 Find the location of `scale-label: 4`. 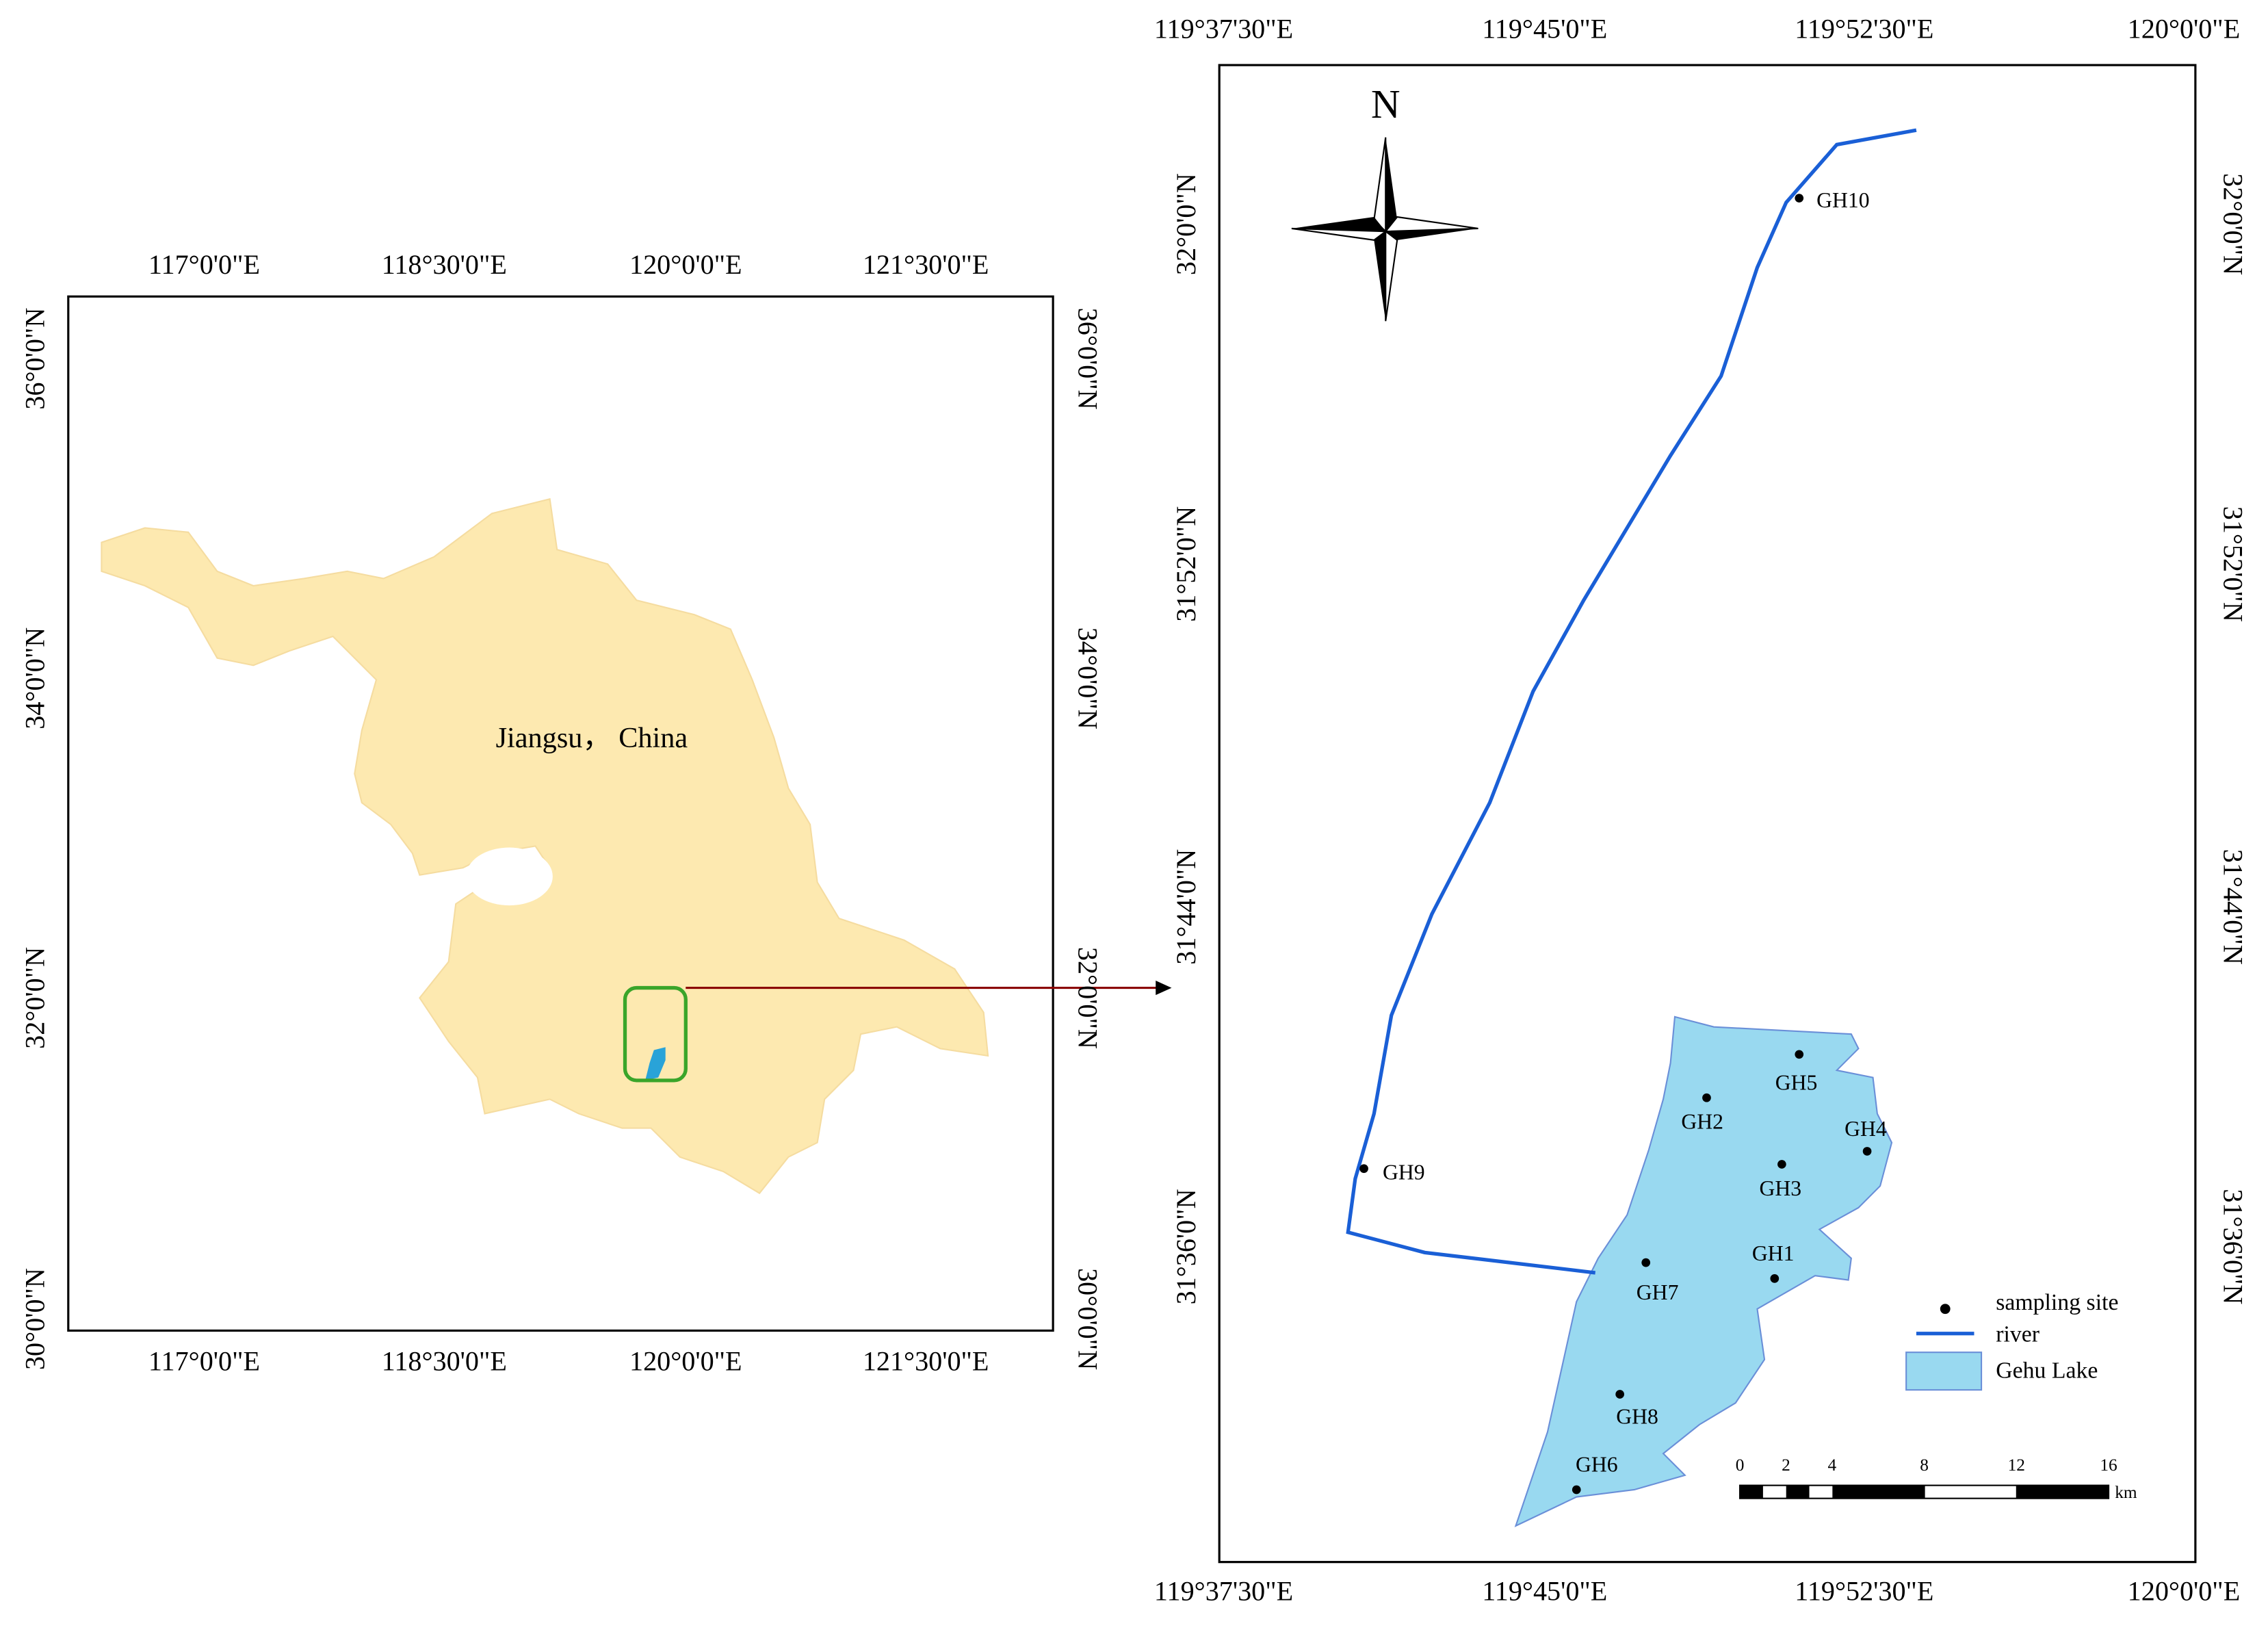

scale-label: 4 is located at coordinates (1831, 1465).